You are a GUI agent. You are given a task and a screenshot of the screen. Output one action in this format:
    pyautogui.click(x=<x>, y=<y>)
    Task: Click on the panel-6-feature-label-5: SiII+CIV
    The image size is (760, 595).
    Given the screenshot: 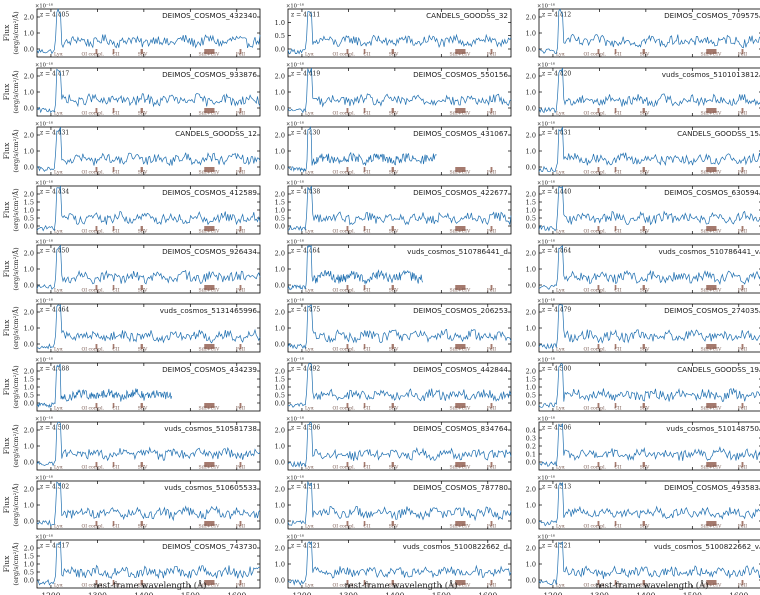 What is the action you would take?
    pyautogui.click(x=711, y=114)
    